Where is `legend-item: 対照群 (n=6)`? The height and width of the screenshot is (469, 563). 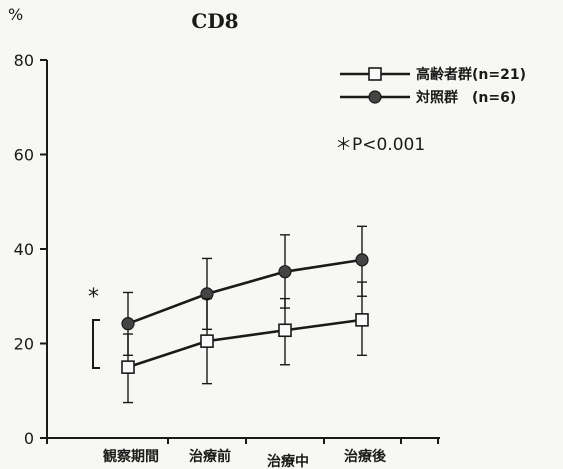
legend-item: 対照群 (n=6) is located at coordinates (428, 97).